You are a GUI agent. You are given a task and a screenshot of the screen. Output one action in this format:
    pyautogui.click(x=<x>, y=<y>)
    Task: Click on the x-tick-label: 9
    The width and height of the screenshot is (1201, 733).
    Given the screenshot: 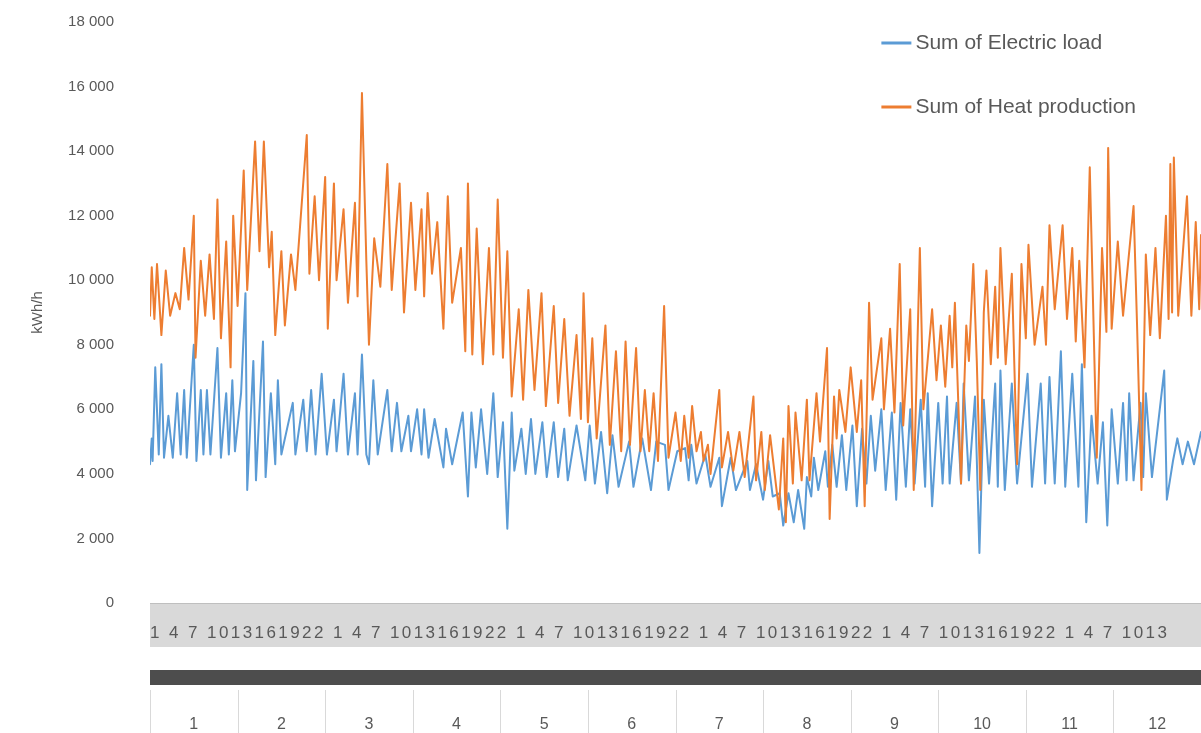 What is the action you would take?
    pyautogui.click(x=895, y=724)
    